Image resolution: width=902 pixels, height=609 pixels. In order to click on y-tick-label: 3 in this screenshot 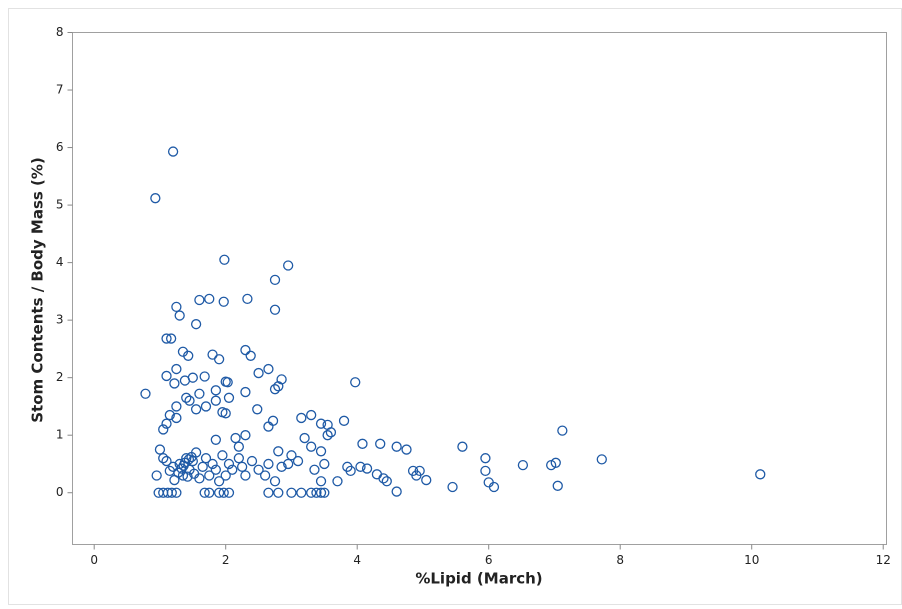, I will do `click(60, 320)`.